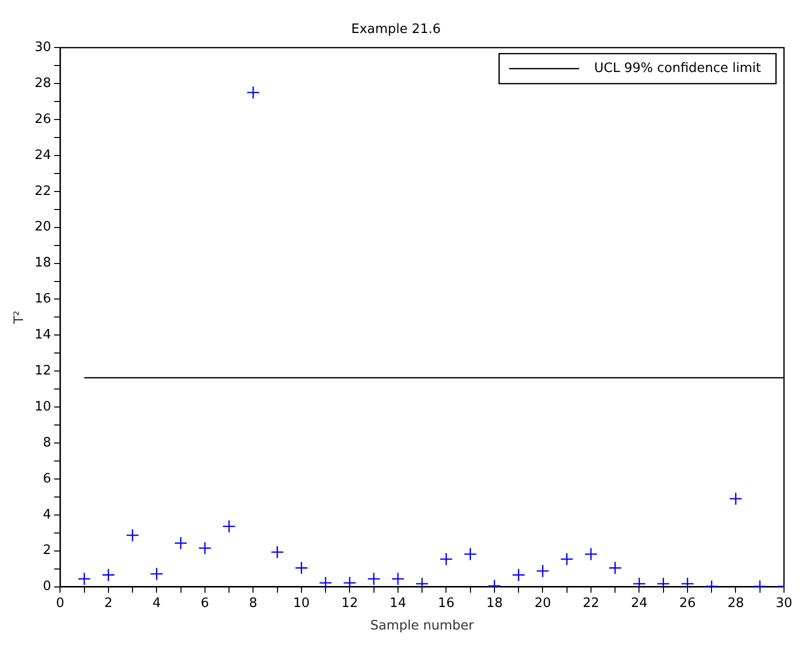 Image resolution: width=806 pixels, height=645 pixels. What do you see at coordinates (396, 30) in the screenshot?
I see `chart-title: Example 21.6` at bounding box center [396, 30].